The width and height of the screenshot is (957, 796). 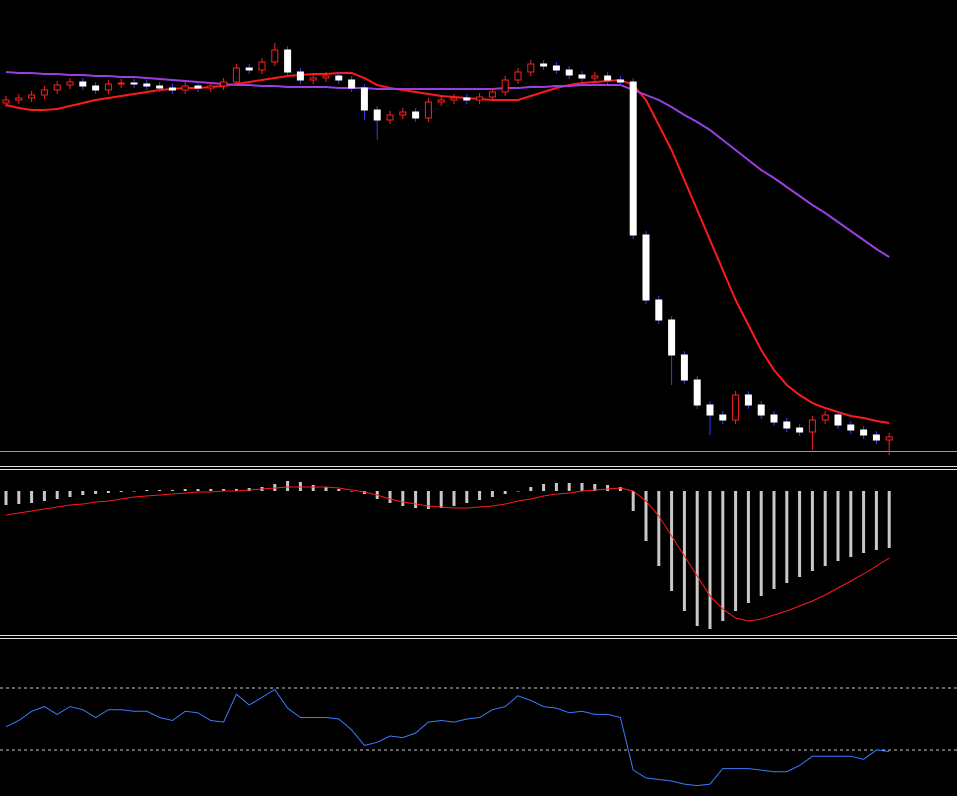 I want to click on indicator-line, so click(x=447, y=737).